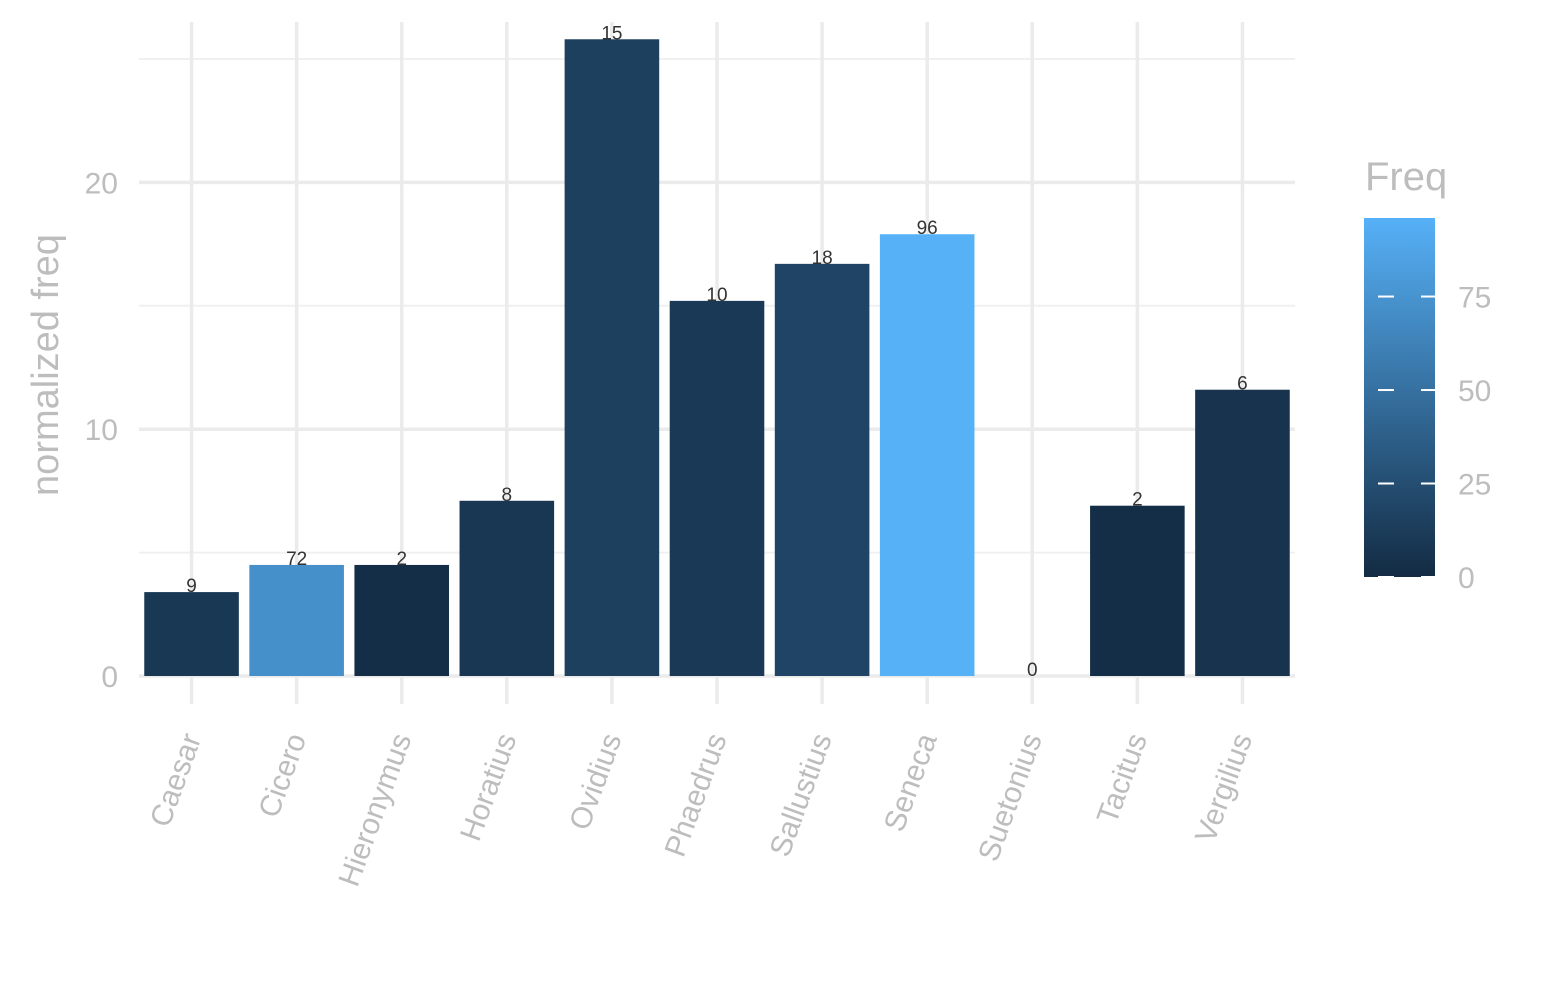 This screenshot has width=1545, height=1000. Describe the element at coordinates (1137, 500) in the screenshot. I see `bar-label-tacitus: 2` at that location.